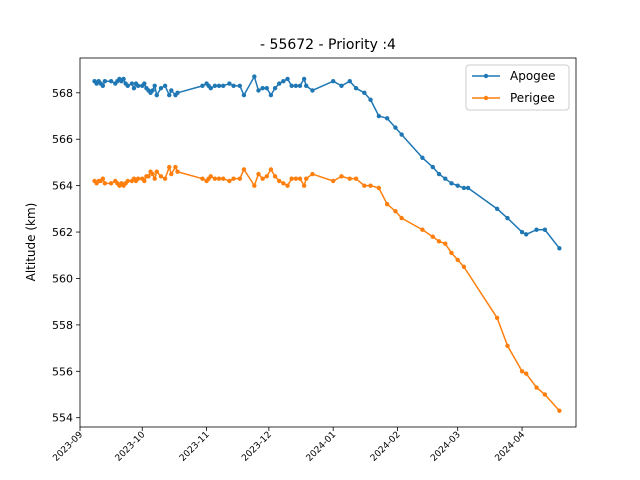 The image size is (640, 480). What do you see at coordinates (322, 447) in the screenshot?
I see `x-tick-label: 2024-01` at bounding box center [322, 447].